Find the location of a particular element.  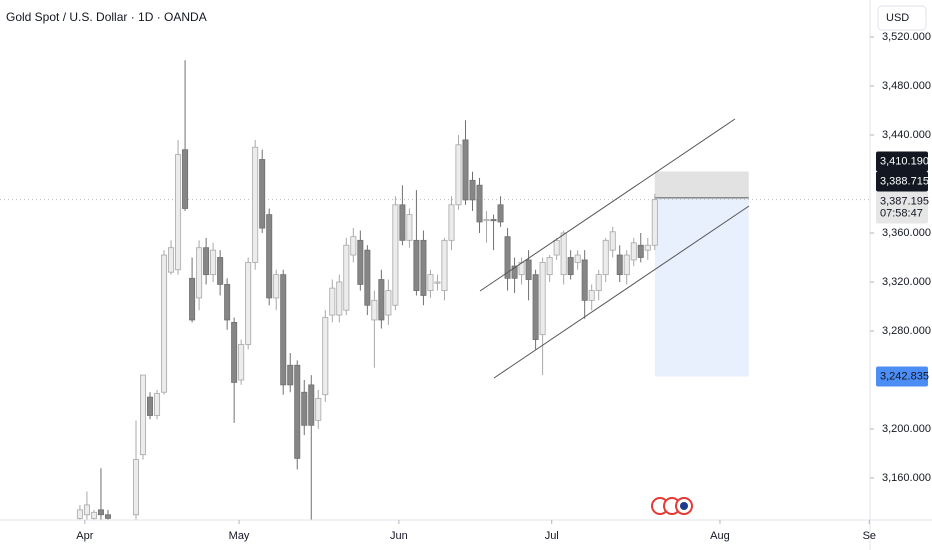

position-target-zone is located at coordinates (701, 287).